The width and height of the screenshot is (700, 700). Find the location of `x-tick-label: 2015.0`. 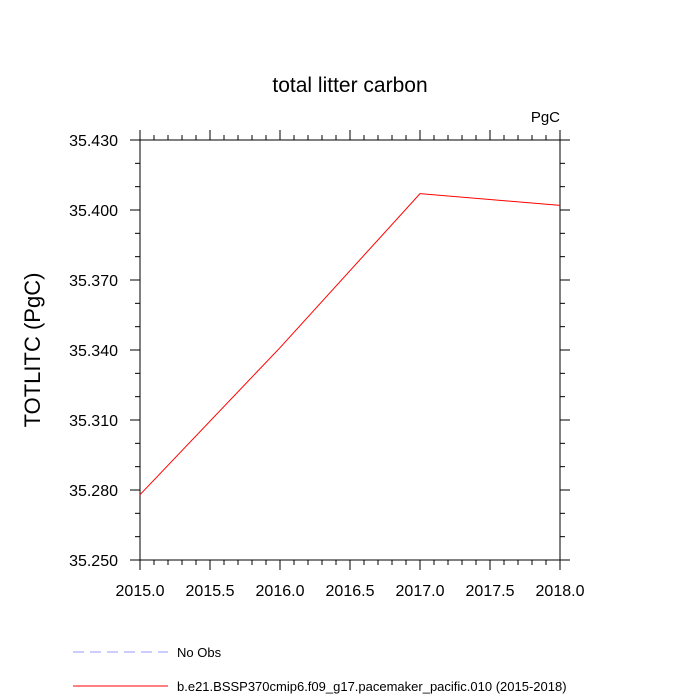

x-tick-label: 2015.0 is located at coordinates (140, 591).